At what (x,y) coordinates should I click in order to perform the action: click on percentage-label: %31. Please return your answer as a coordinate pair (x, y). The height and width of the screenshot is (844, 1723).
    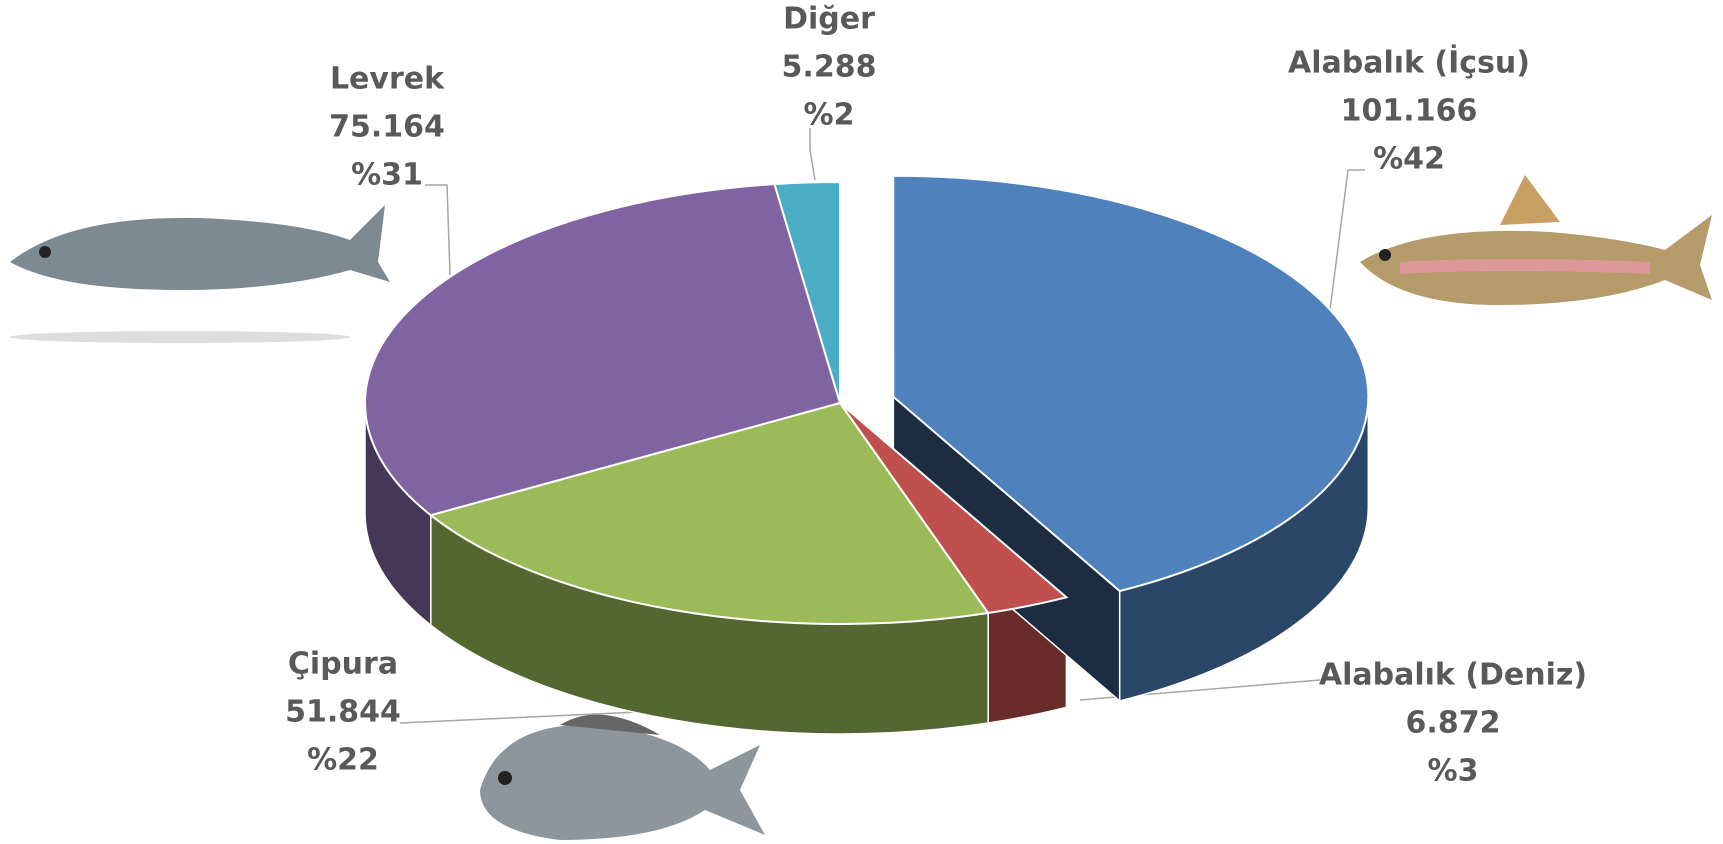
    Looking at the image, I should click on (387, 175).